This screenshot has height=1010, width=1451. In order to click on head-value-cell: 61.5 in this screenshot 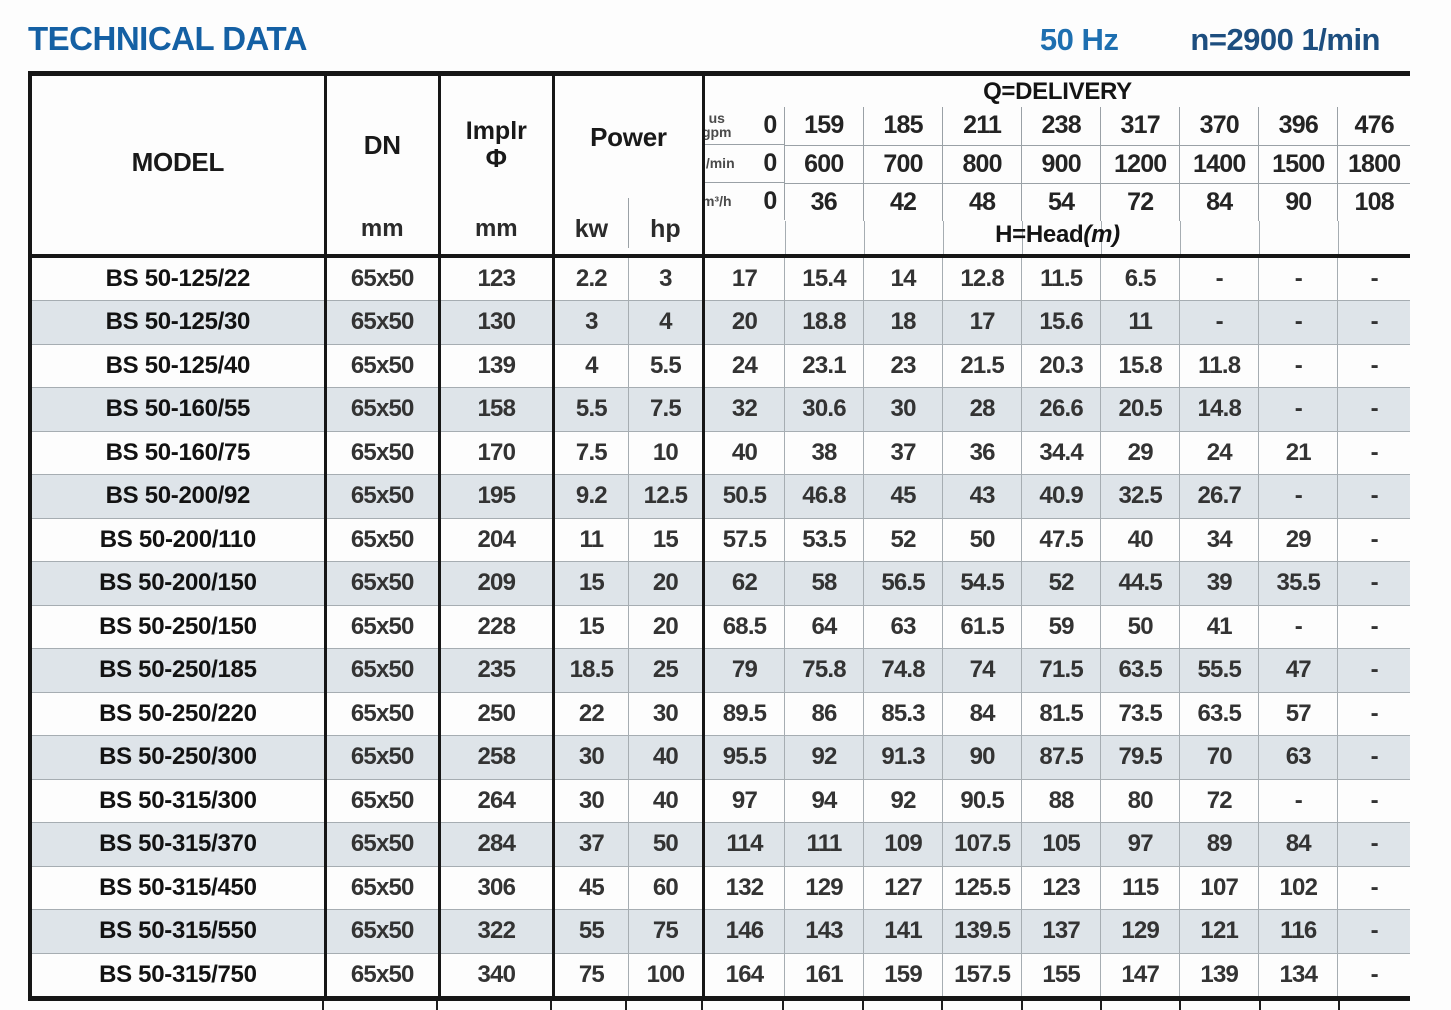, I will do `click(982, 627)`.